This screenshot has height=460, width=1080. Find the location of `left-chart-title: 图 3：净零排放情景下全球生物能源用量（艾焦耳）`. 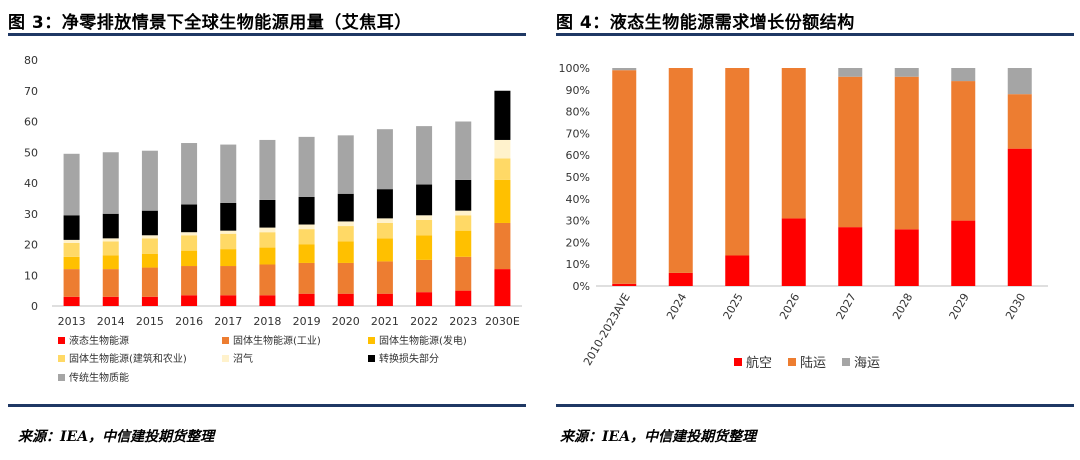

left-chart-title: 图 3：净零排放情景下全球生物能源用量（艾焦耳） is located at coordinates (210, 23).